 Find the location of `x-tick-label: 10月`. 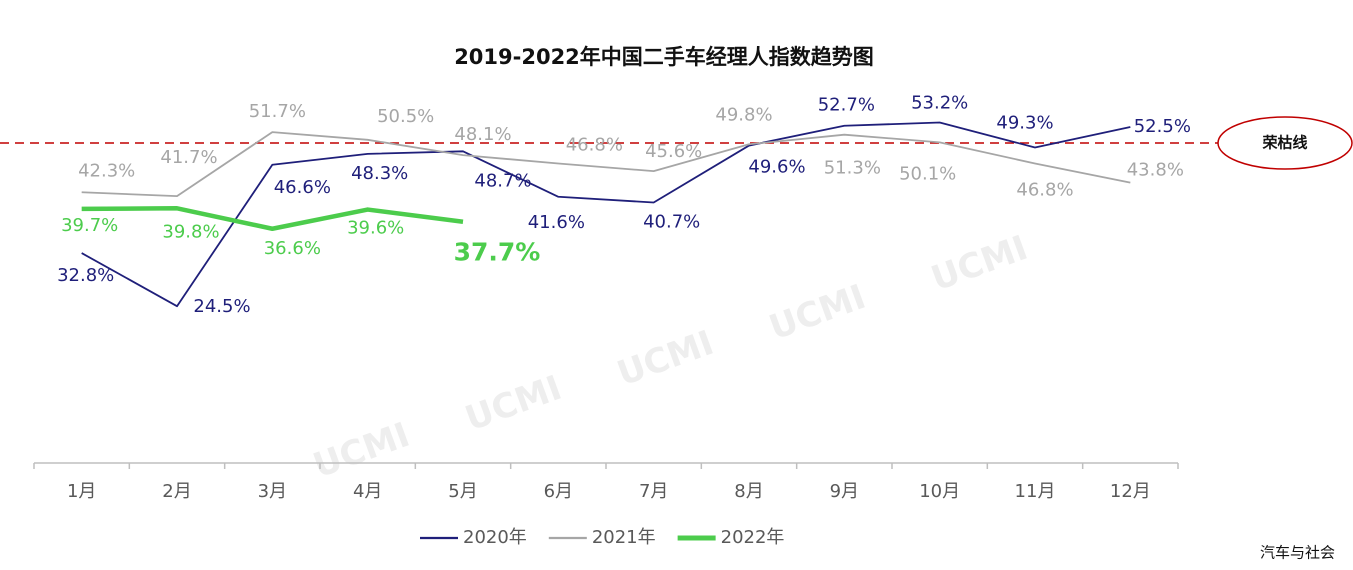

x-tick-label: 10月 is located at coordinates (939, 491).